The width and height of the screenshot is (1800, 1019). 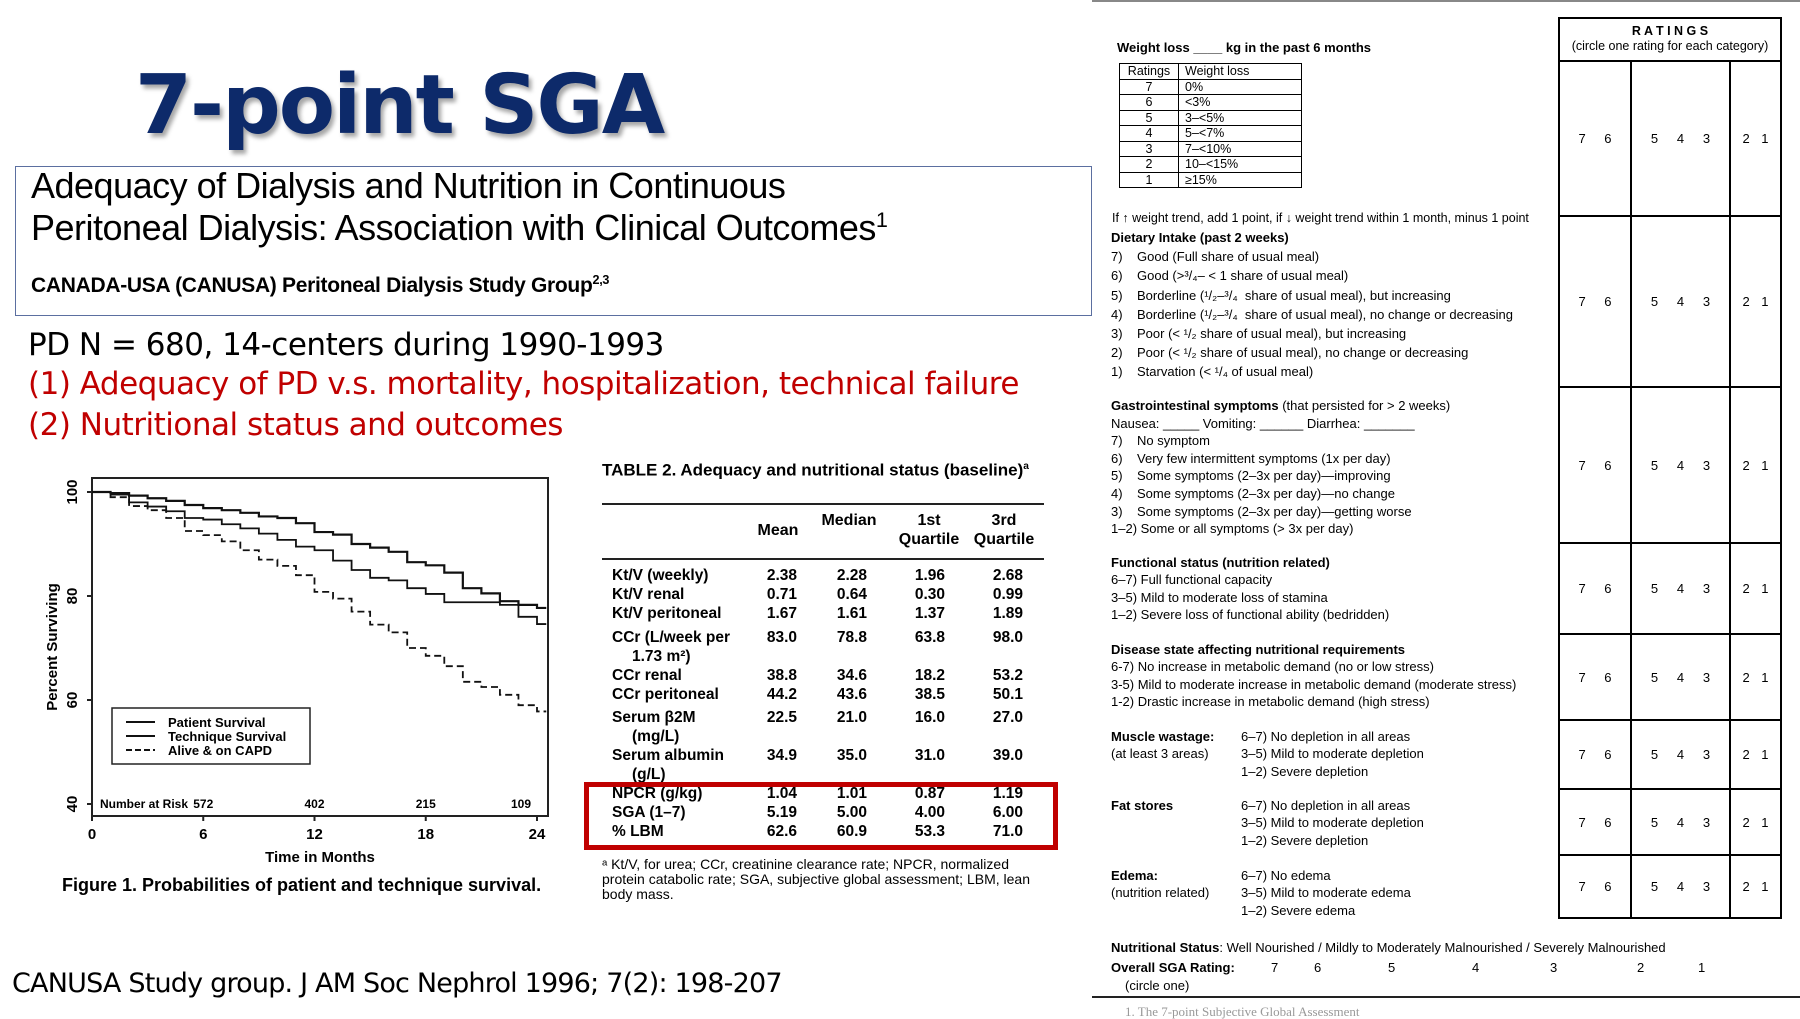 What do you see at coordinates (1392, 967) in the screenshot?
I see `overall-rating-option: 5` at bounding box center [1392, 967].